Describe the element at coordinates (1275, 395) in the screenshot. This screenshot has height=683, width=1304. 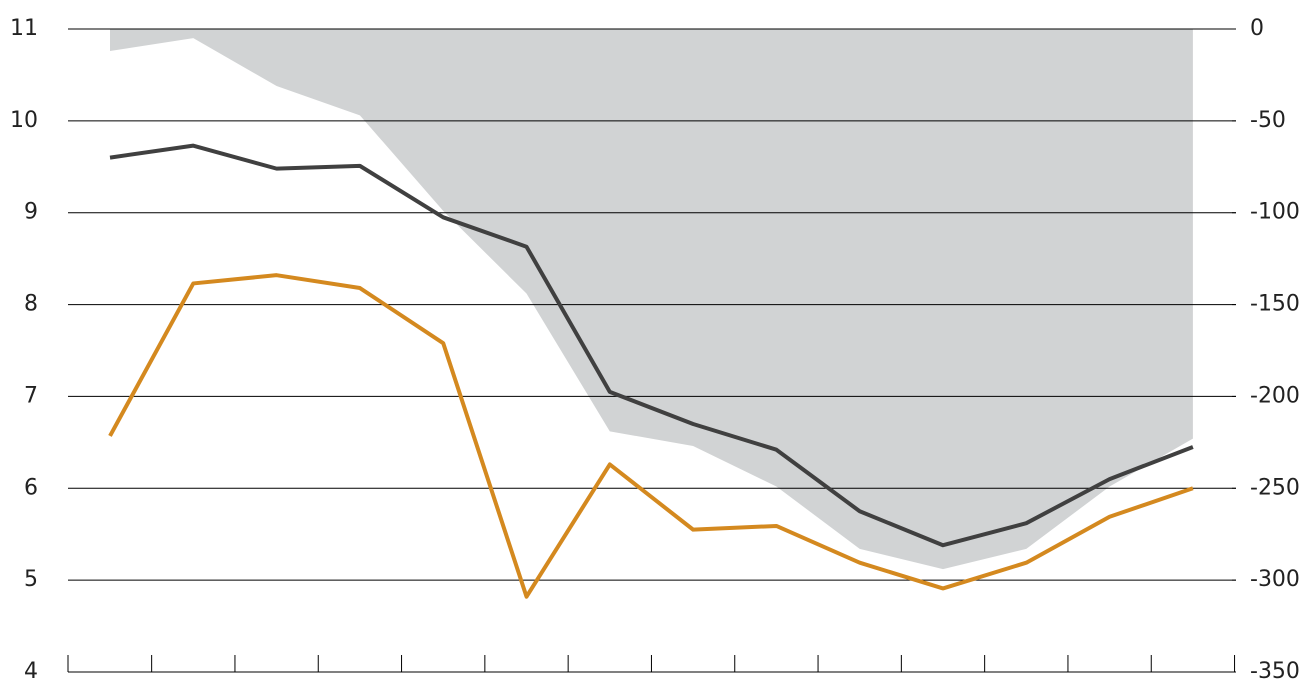
I see `y2-tick-label: -200` at that location.